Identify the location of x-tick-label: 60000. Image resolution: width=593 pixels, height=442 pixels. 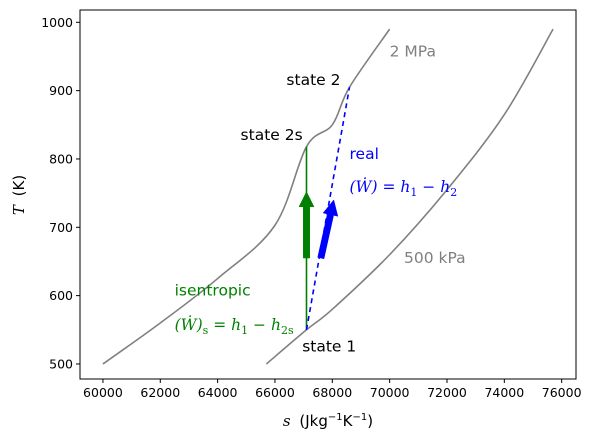
(103, 392).